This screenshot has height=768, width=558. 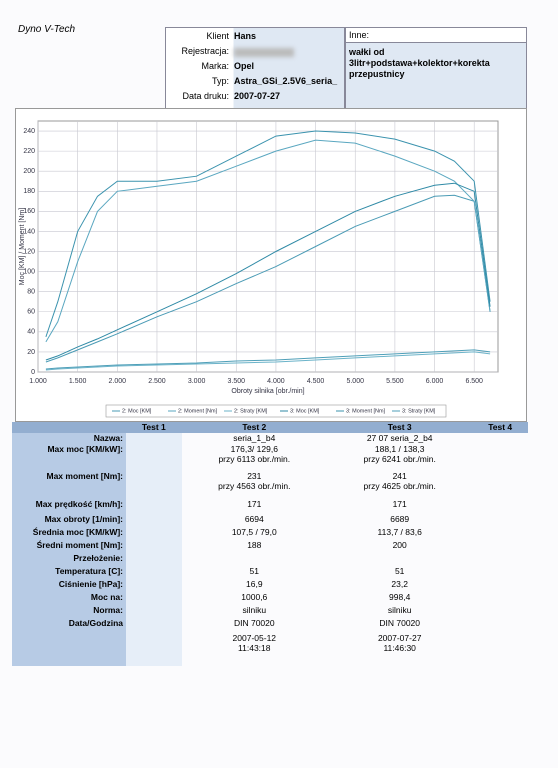 What do you see at coordinates (69, 585) in the screenshot?
I see `row-label: Ciśnienie [hPa]:` at bounding box center [69, 585].